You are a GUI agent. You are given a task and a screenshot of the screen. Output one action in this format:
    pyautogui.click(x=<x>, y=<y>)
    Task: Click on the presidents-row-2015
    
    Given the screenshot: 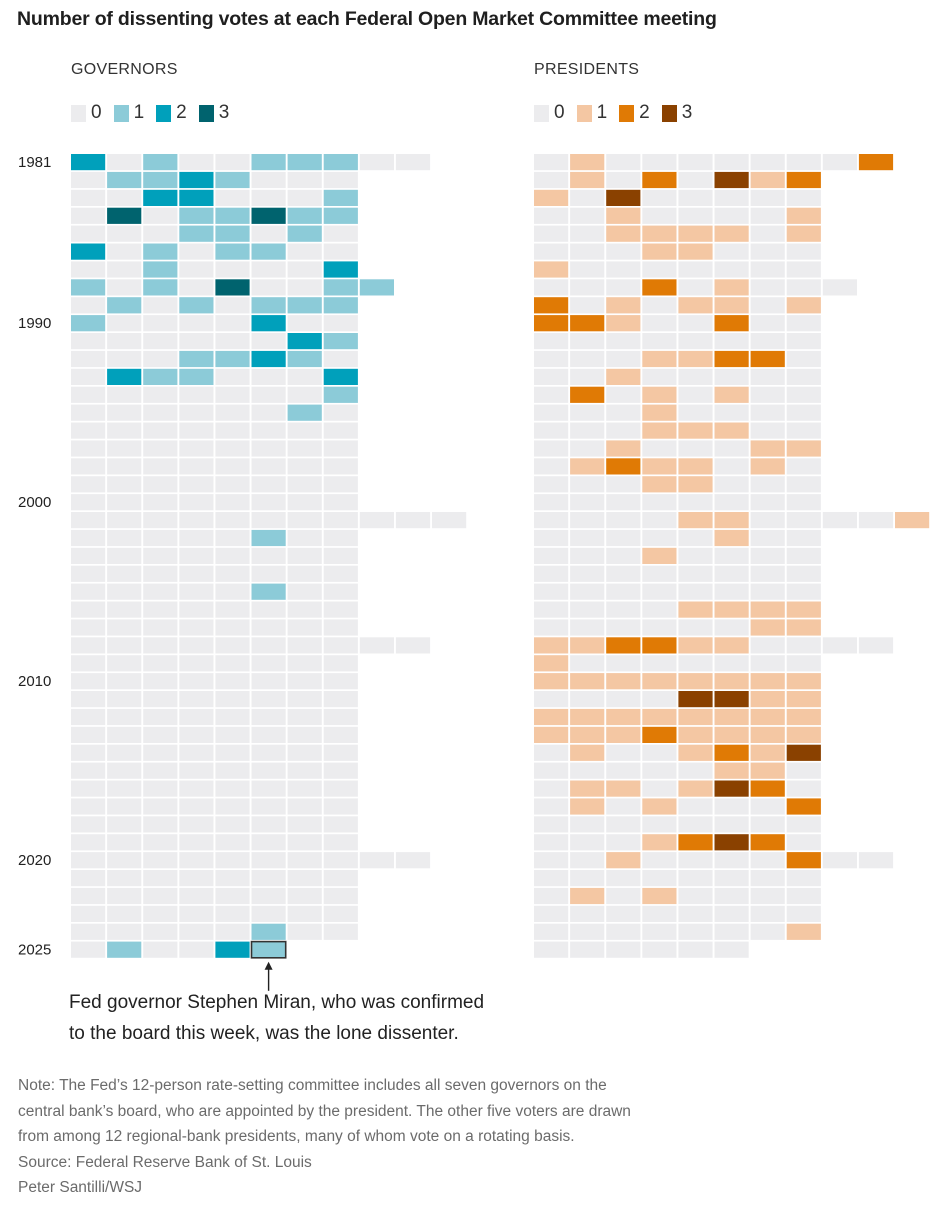 What is the action you would take?
    pyautogui.click(x=677, y=770)
    